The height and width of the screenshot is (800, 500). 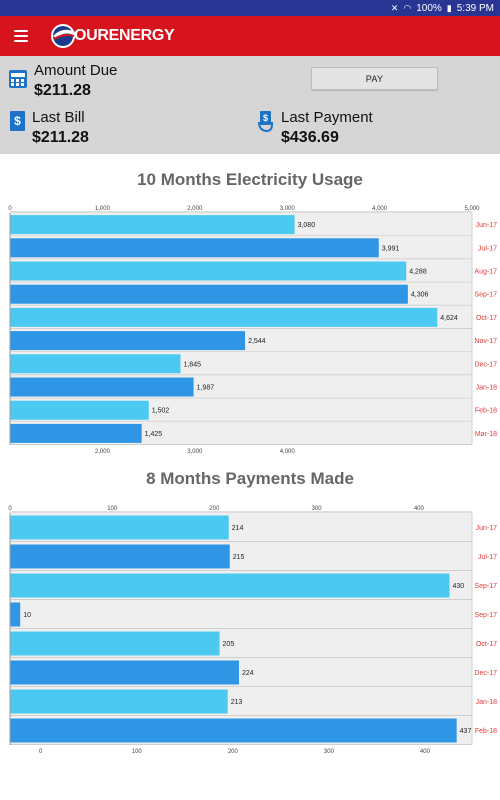 I want to click on menu-icon, so click(x=21, y=36).